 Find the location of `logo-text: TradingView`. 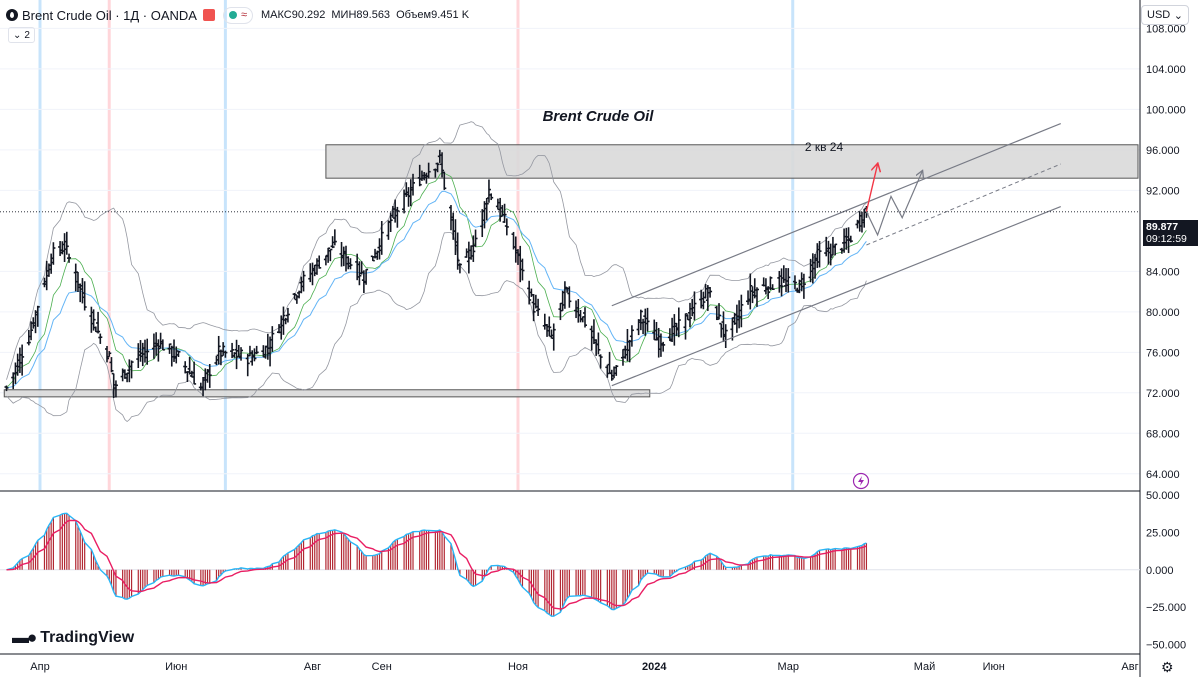

logo-text: TradingView is located at coordinates (87, 637).